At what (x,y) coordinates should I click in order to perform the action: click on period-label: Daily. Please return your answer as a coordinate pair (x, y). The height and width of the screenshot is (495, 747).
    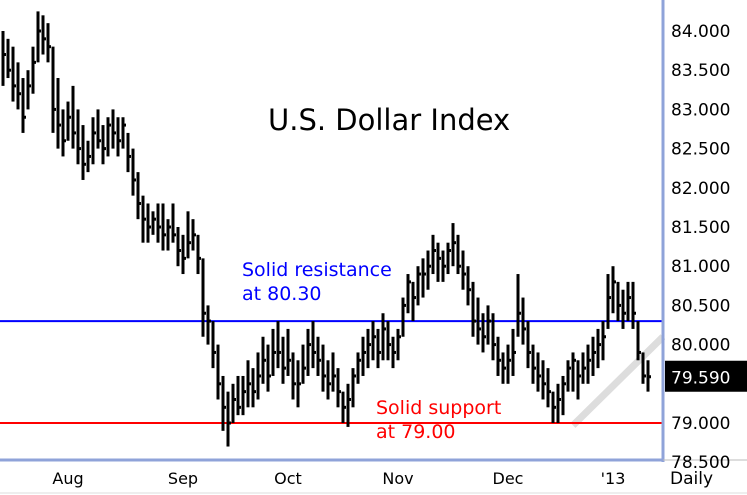
    Looking at the image, I should click on (691, 479).